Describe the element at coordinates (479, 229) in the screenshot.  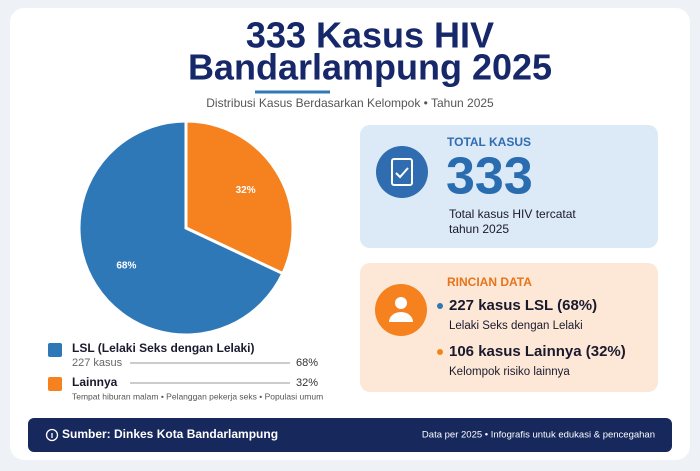
I see `card-desc: tahun 2025` at that location.